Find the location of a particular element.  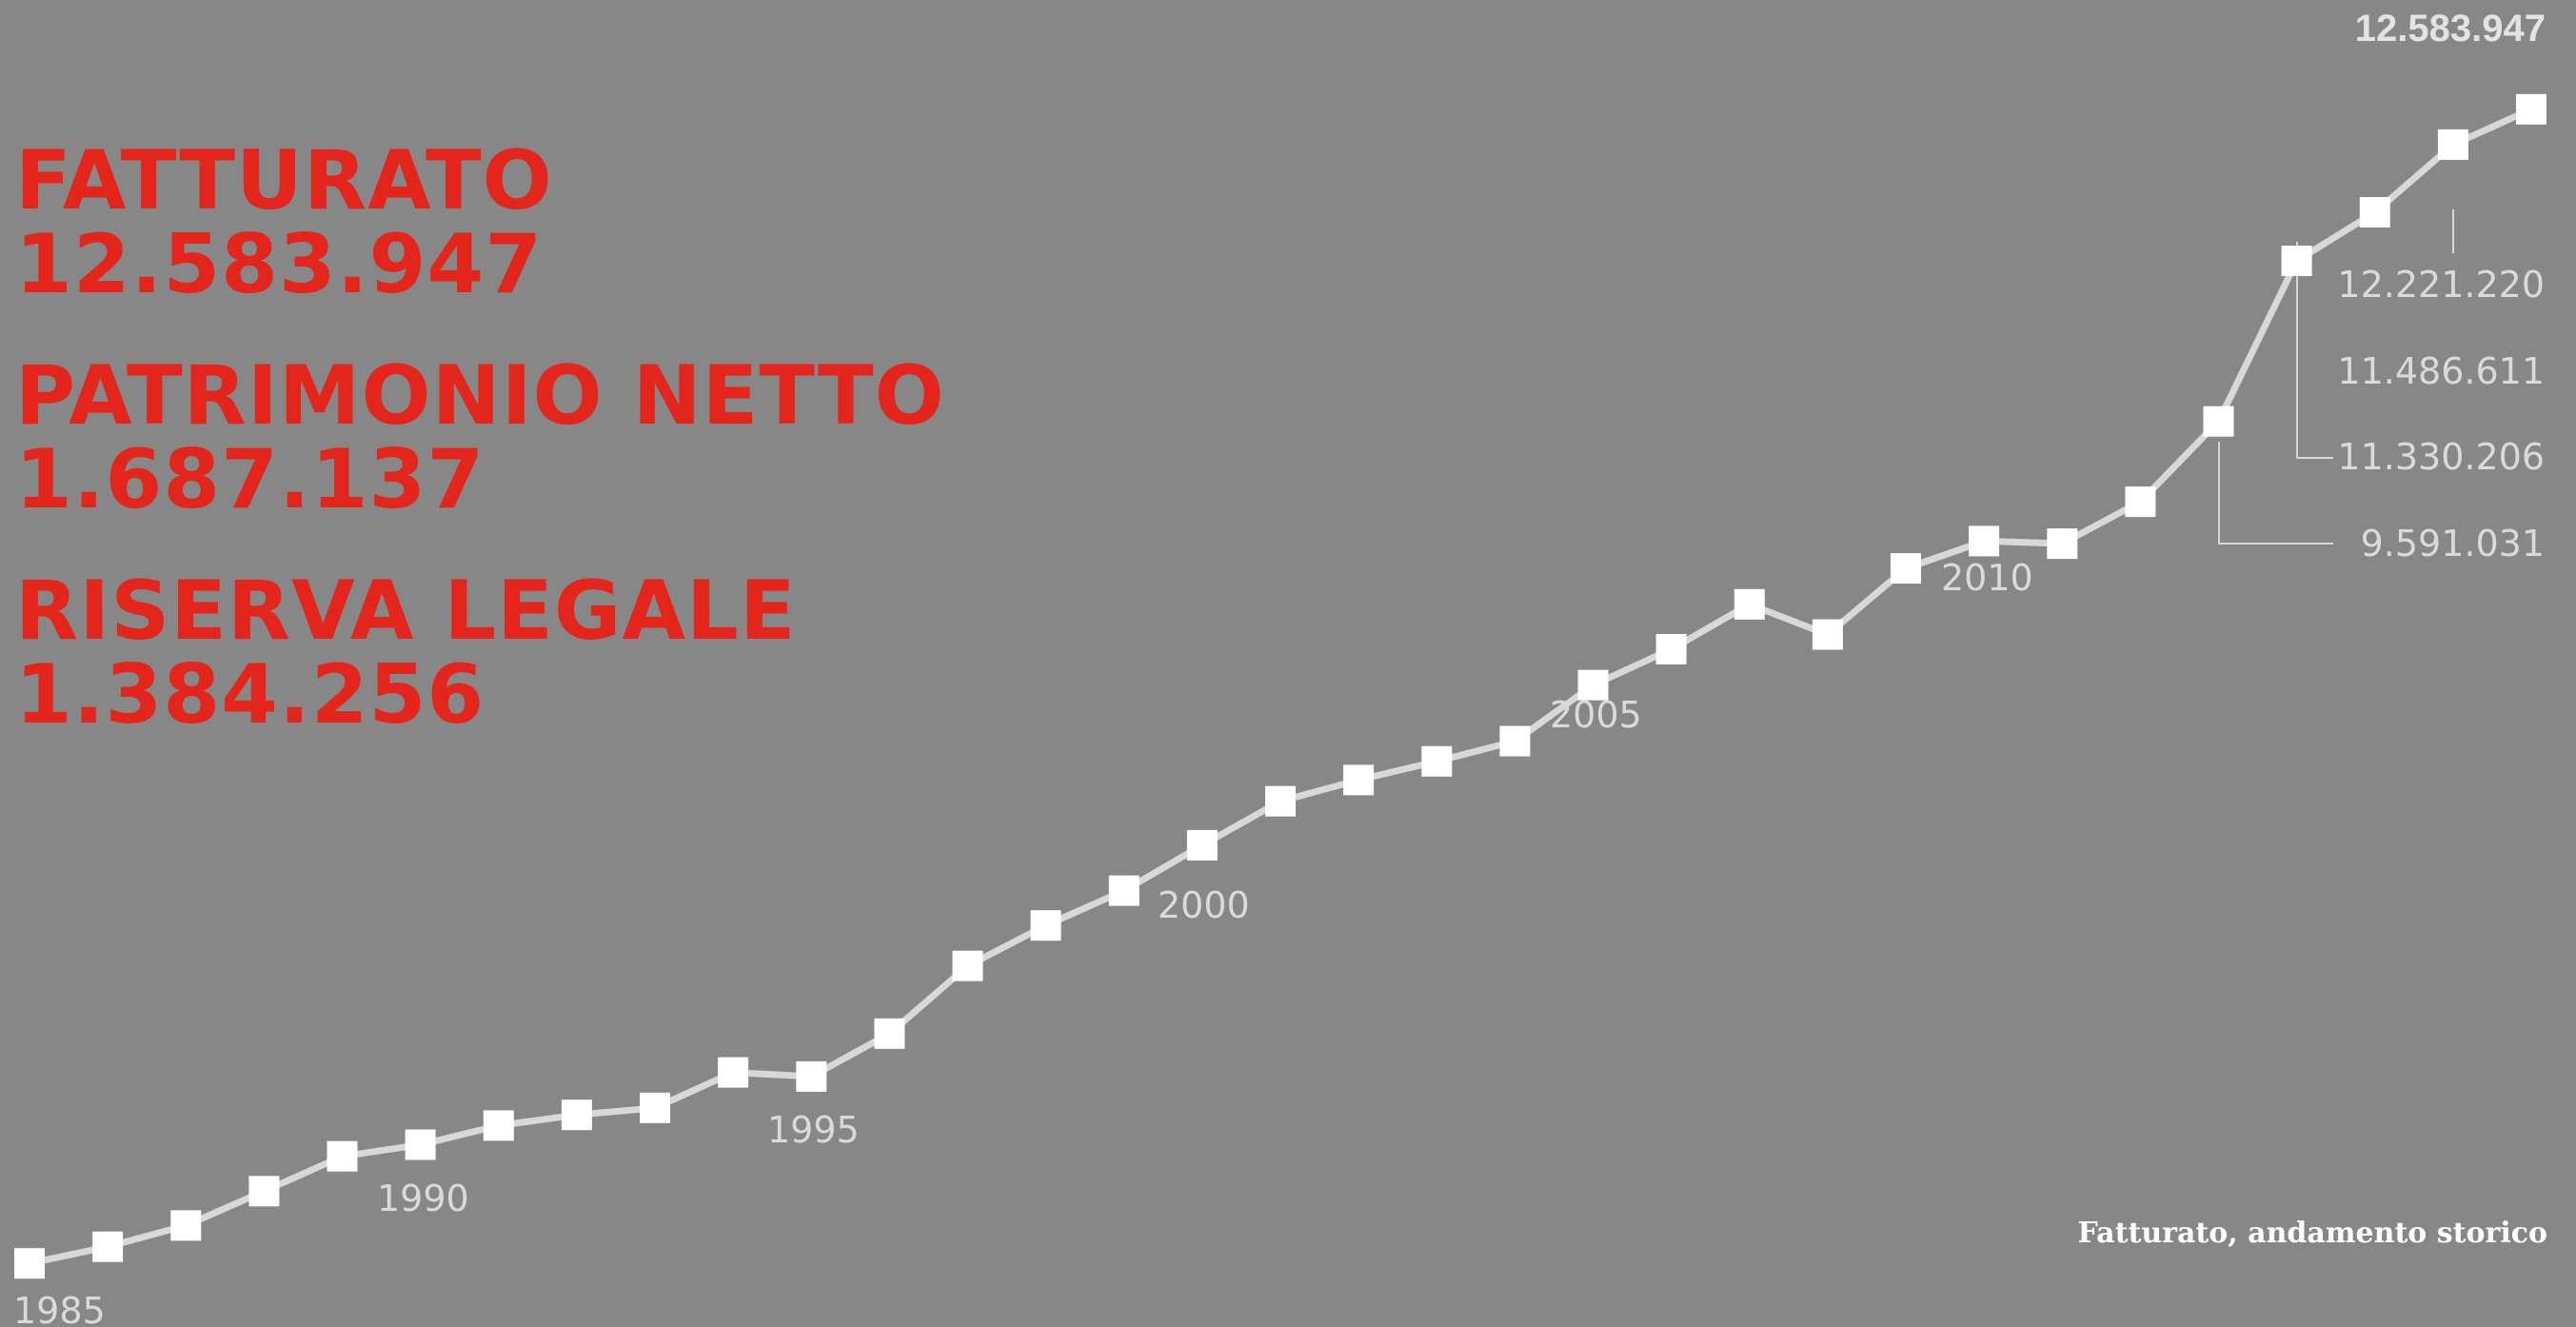

value-annotation: 11.330.206 is located at coordinates (2441, 457).